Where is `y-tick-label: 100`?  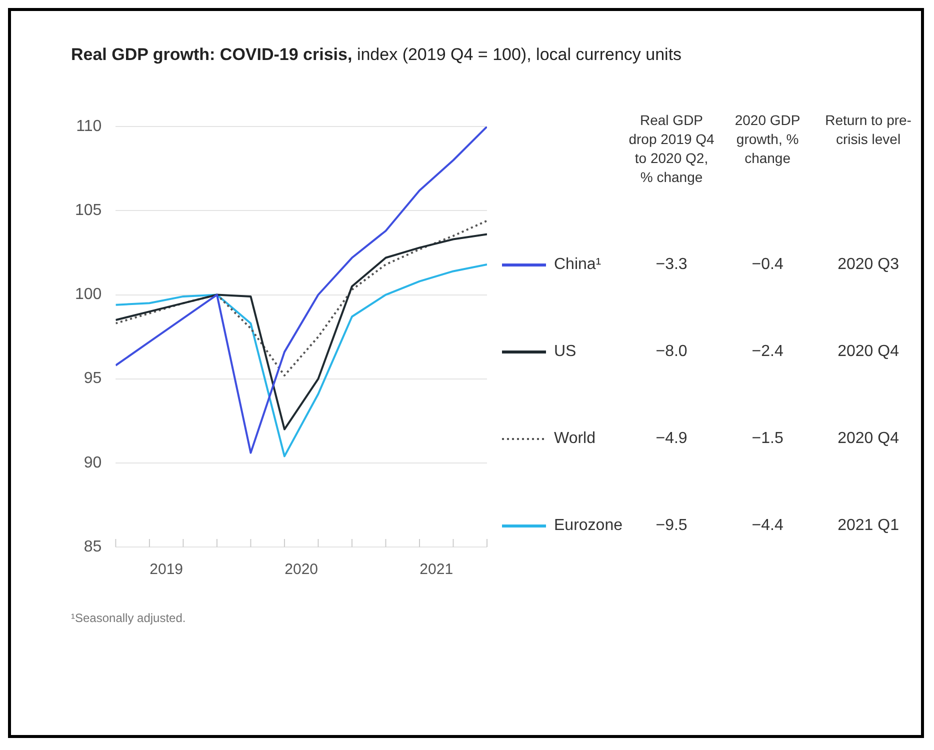
y-tick-label: 100 is located at coordinates (88, 295).